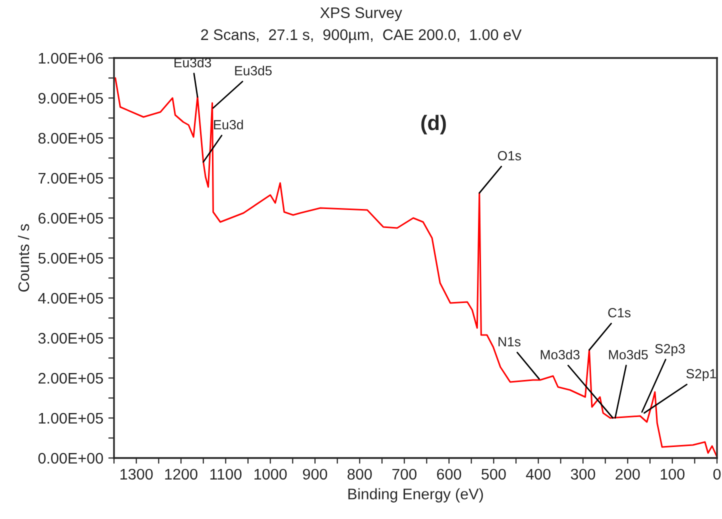 The width and height of the screenshot is (722, 519). What do you see at coordinates (361, 36) in the screenshot?
I see `chart-subtitle: 2 Scans, 27.1 s, 900µm, CAE 200.0, 1.00 eV` at bounding box center [361, 36].